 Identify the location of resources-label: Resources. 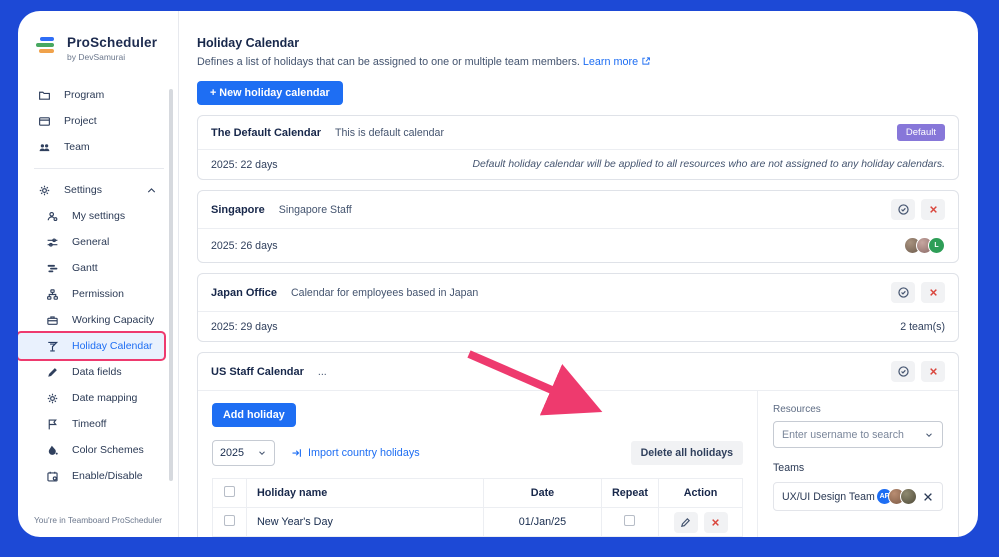
(797, 409).